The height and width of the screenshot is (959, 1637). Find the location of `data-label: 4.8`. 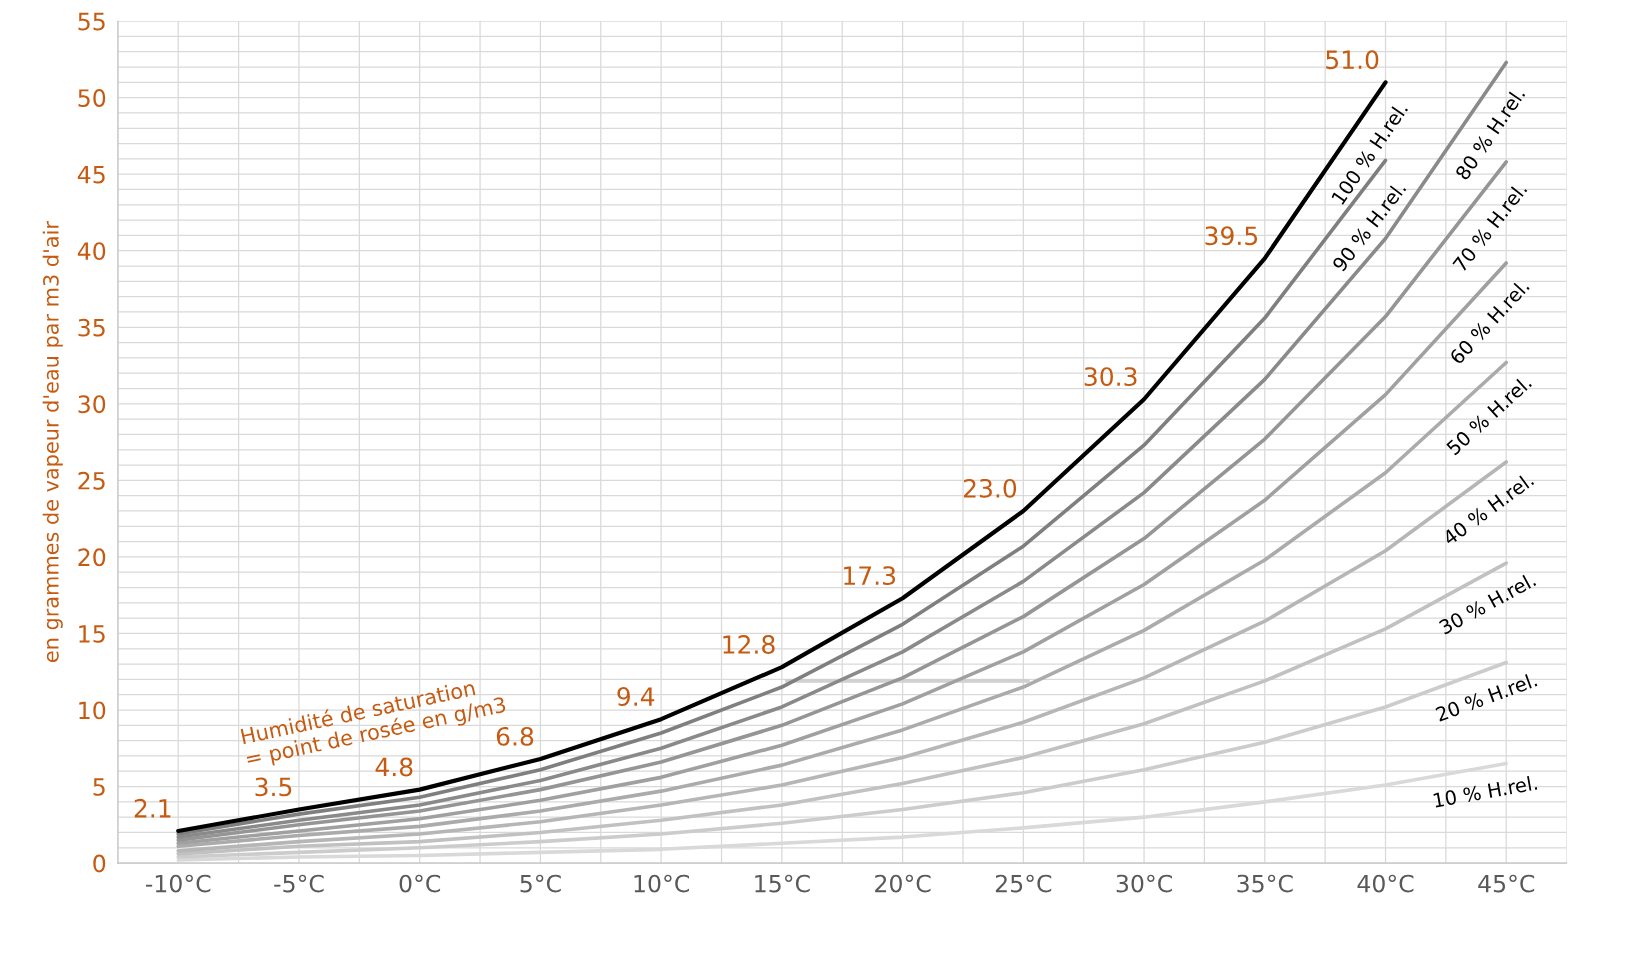

data-label: 4.8 is located at coordinates (394, 767).